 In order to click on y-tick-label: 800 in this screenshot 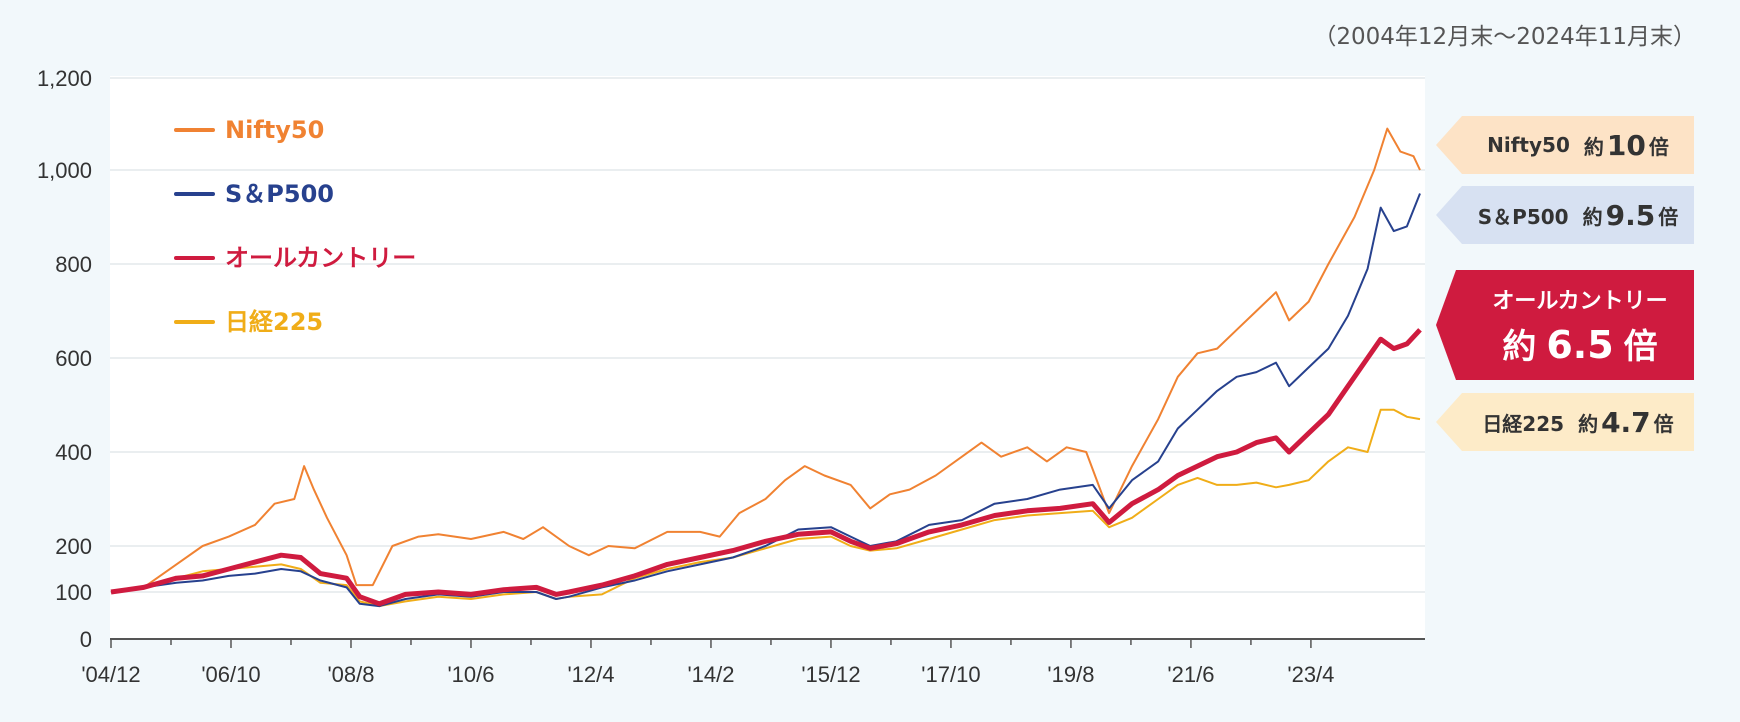, I will do `click(73, 264)`.